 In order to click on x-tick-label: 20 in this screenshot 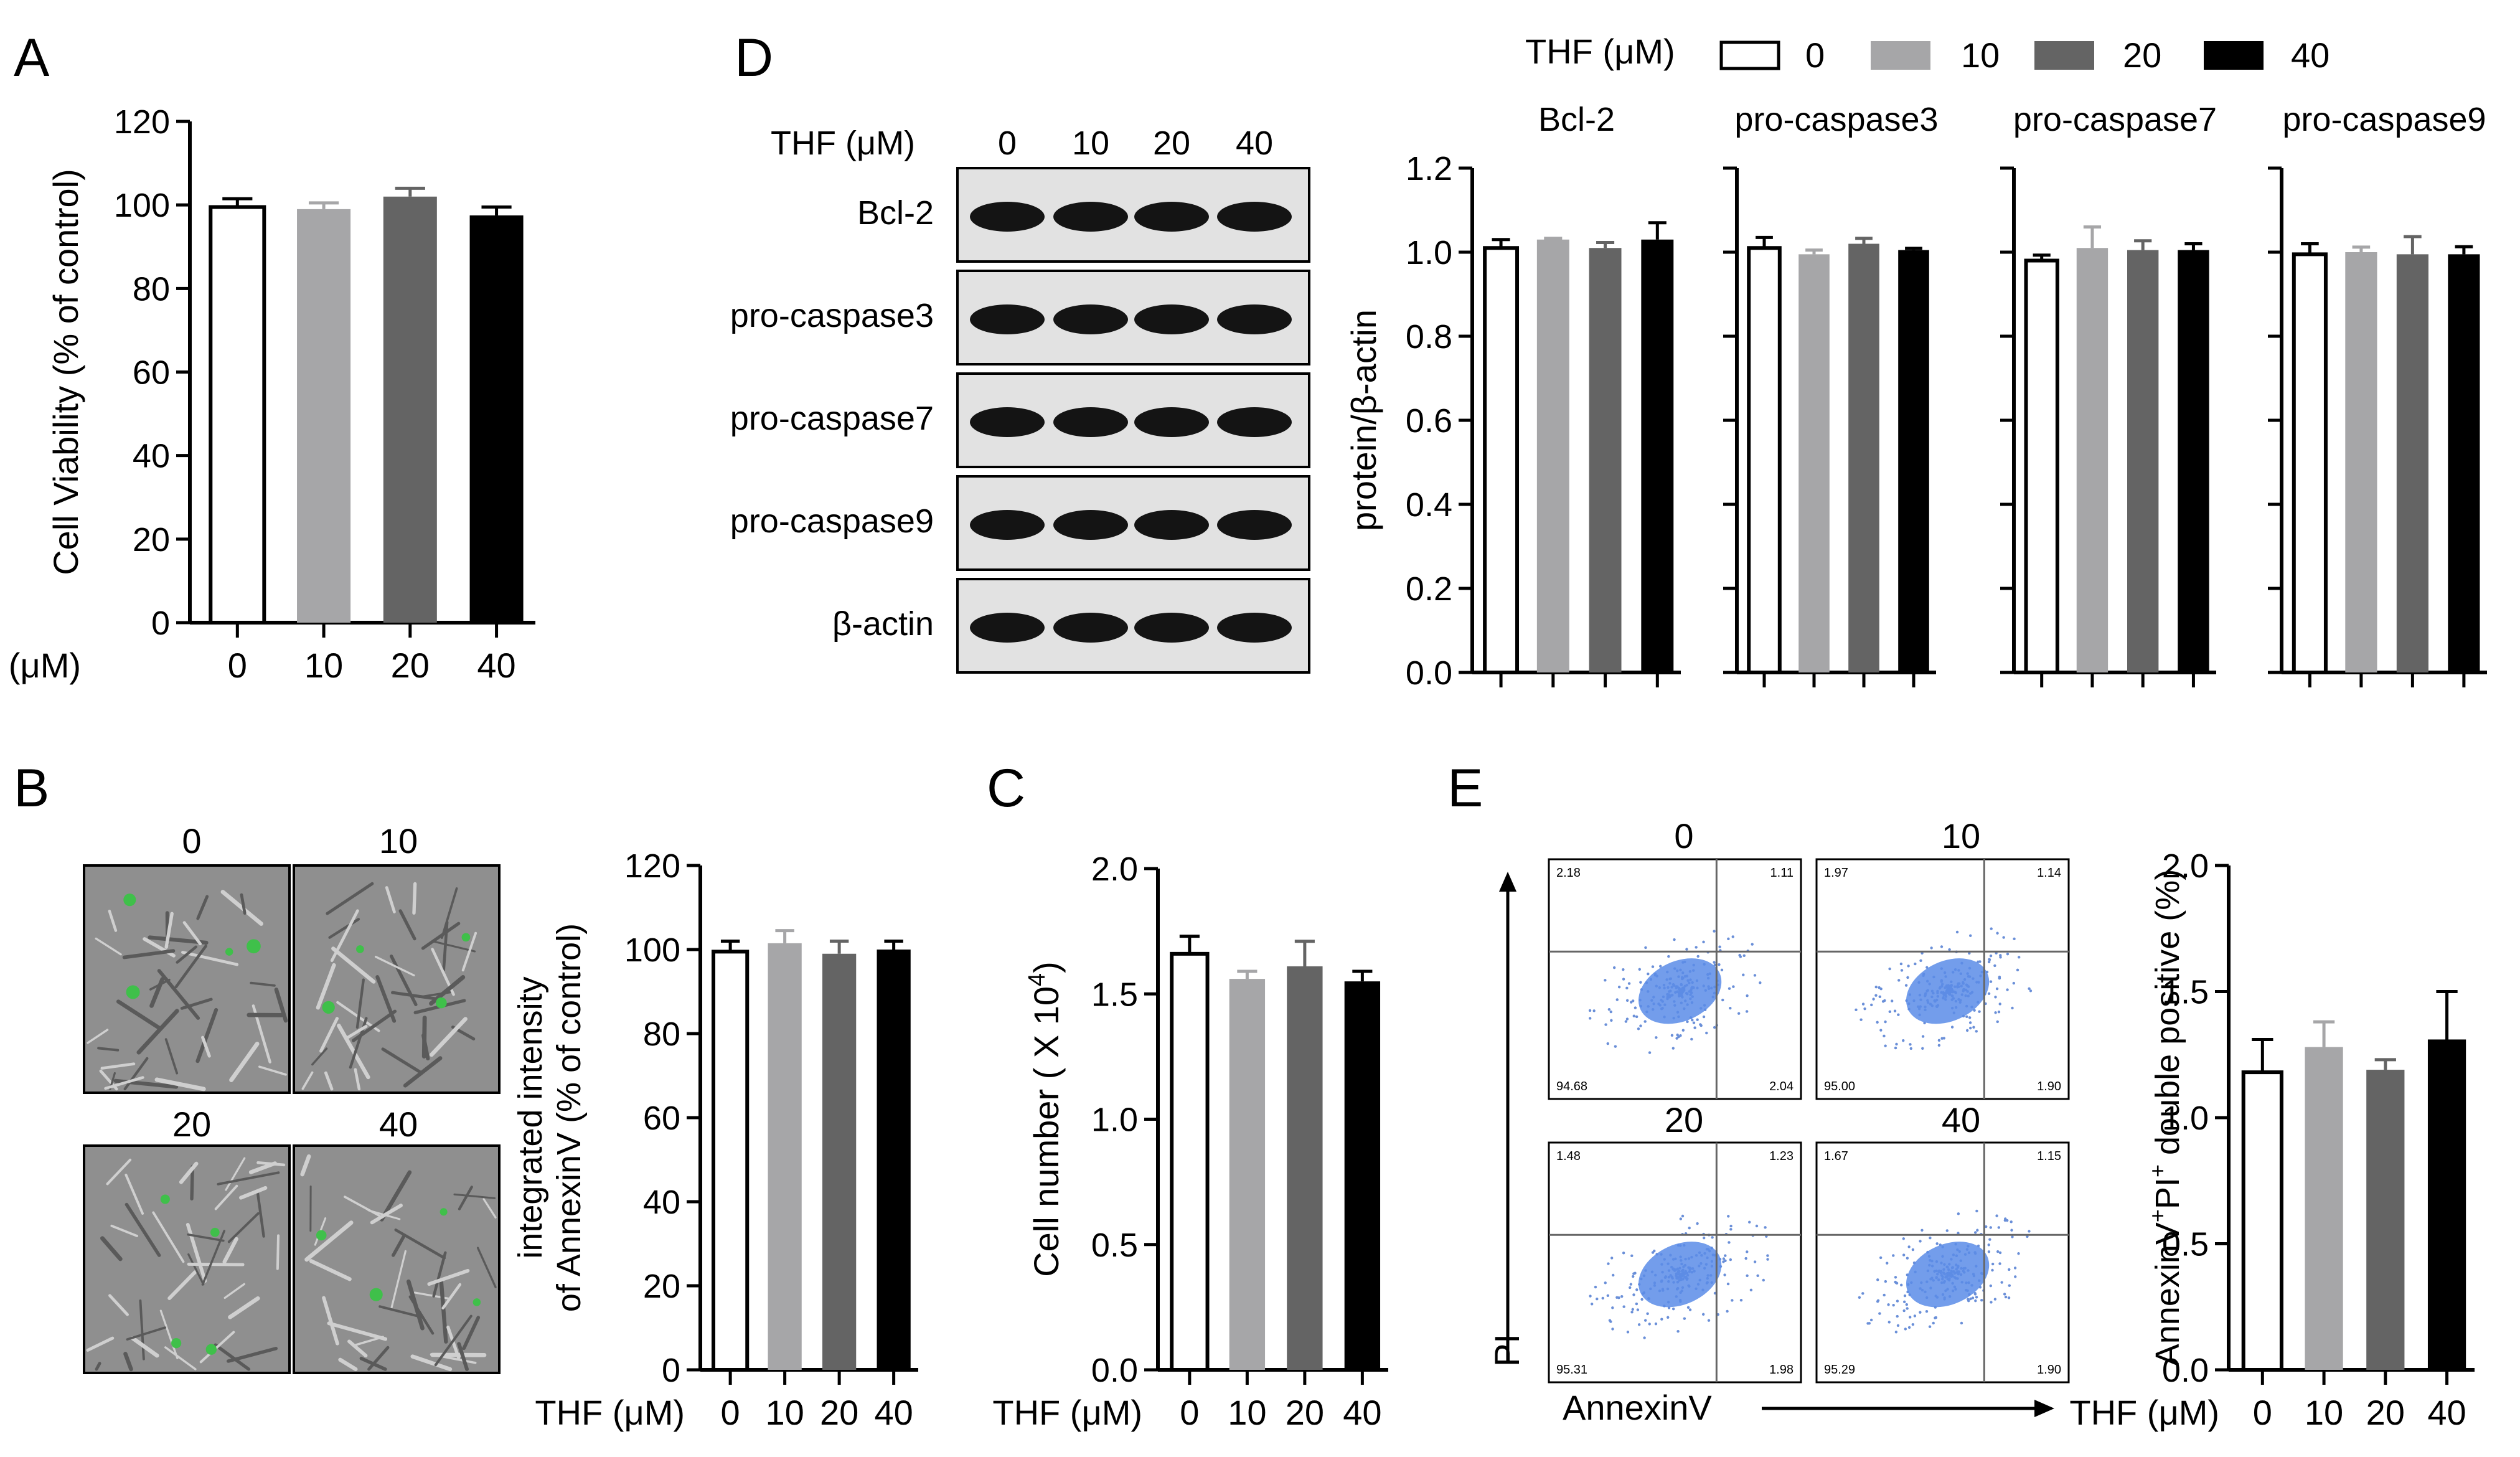, I will do `click(410, 666)`.